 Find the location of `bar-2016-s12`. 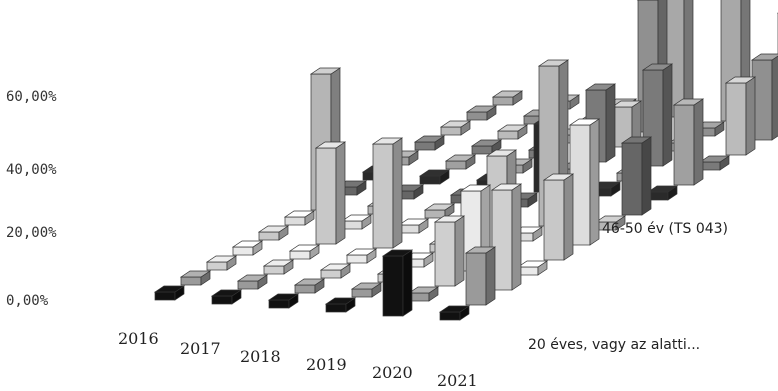

bar-2016-s12 is located at coordinates (481, 113).